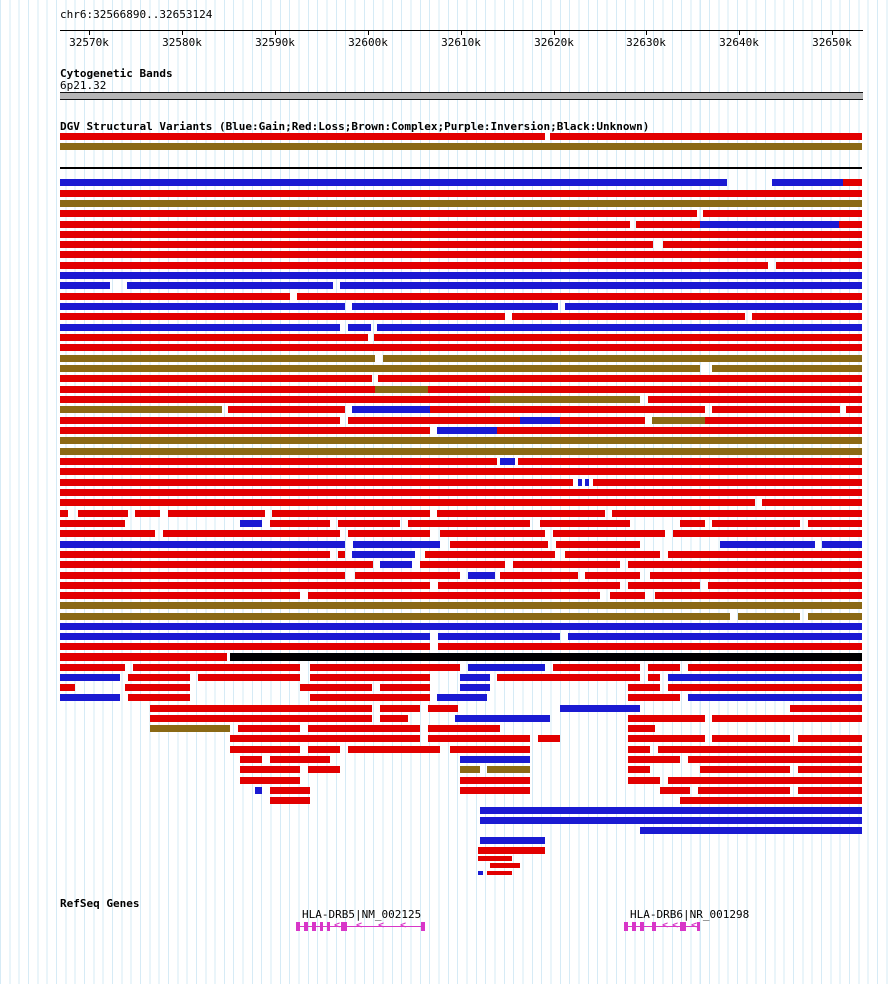 Image resolution: width=890 pixels, height=984 pixels. What do you see at coordinates (662, 926) in the screenshot?
I see `gene-model: < < <` at bounding box center [662, 926].